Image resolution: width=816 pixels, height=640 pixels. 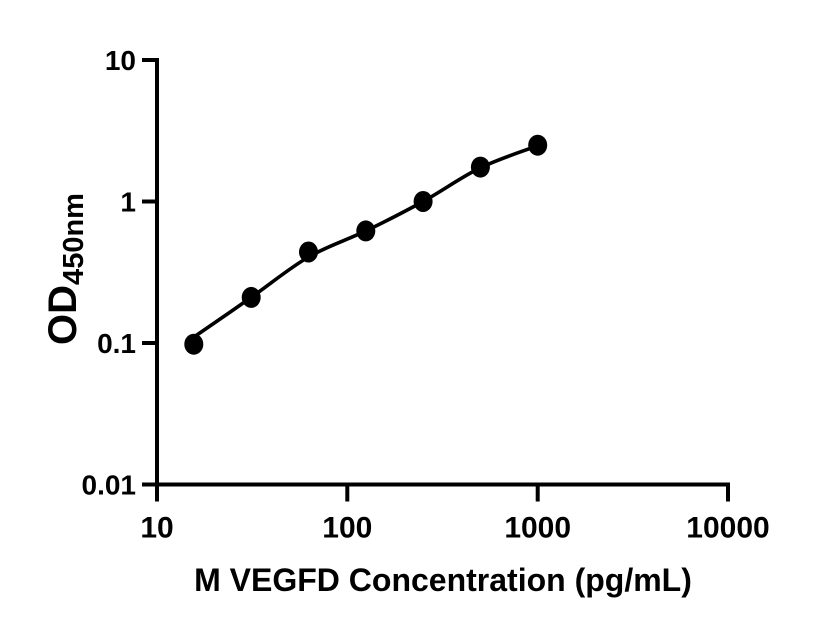 What do you see at coordinates (537, 528) in the screenshot?
I see `x-tick-label: 1000` at bounding box center [537, 528].